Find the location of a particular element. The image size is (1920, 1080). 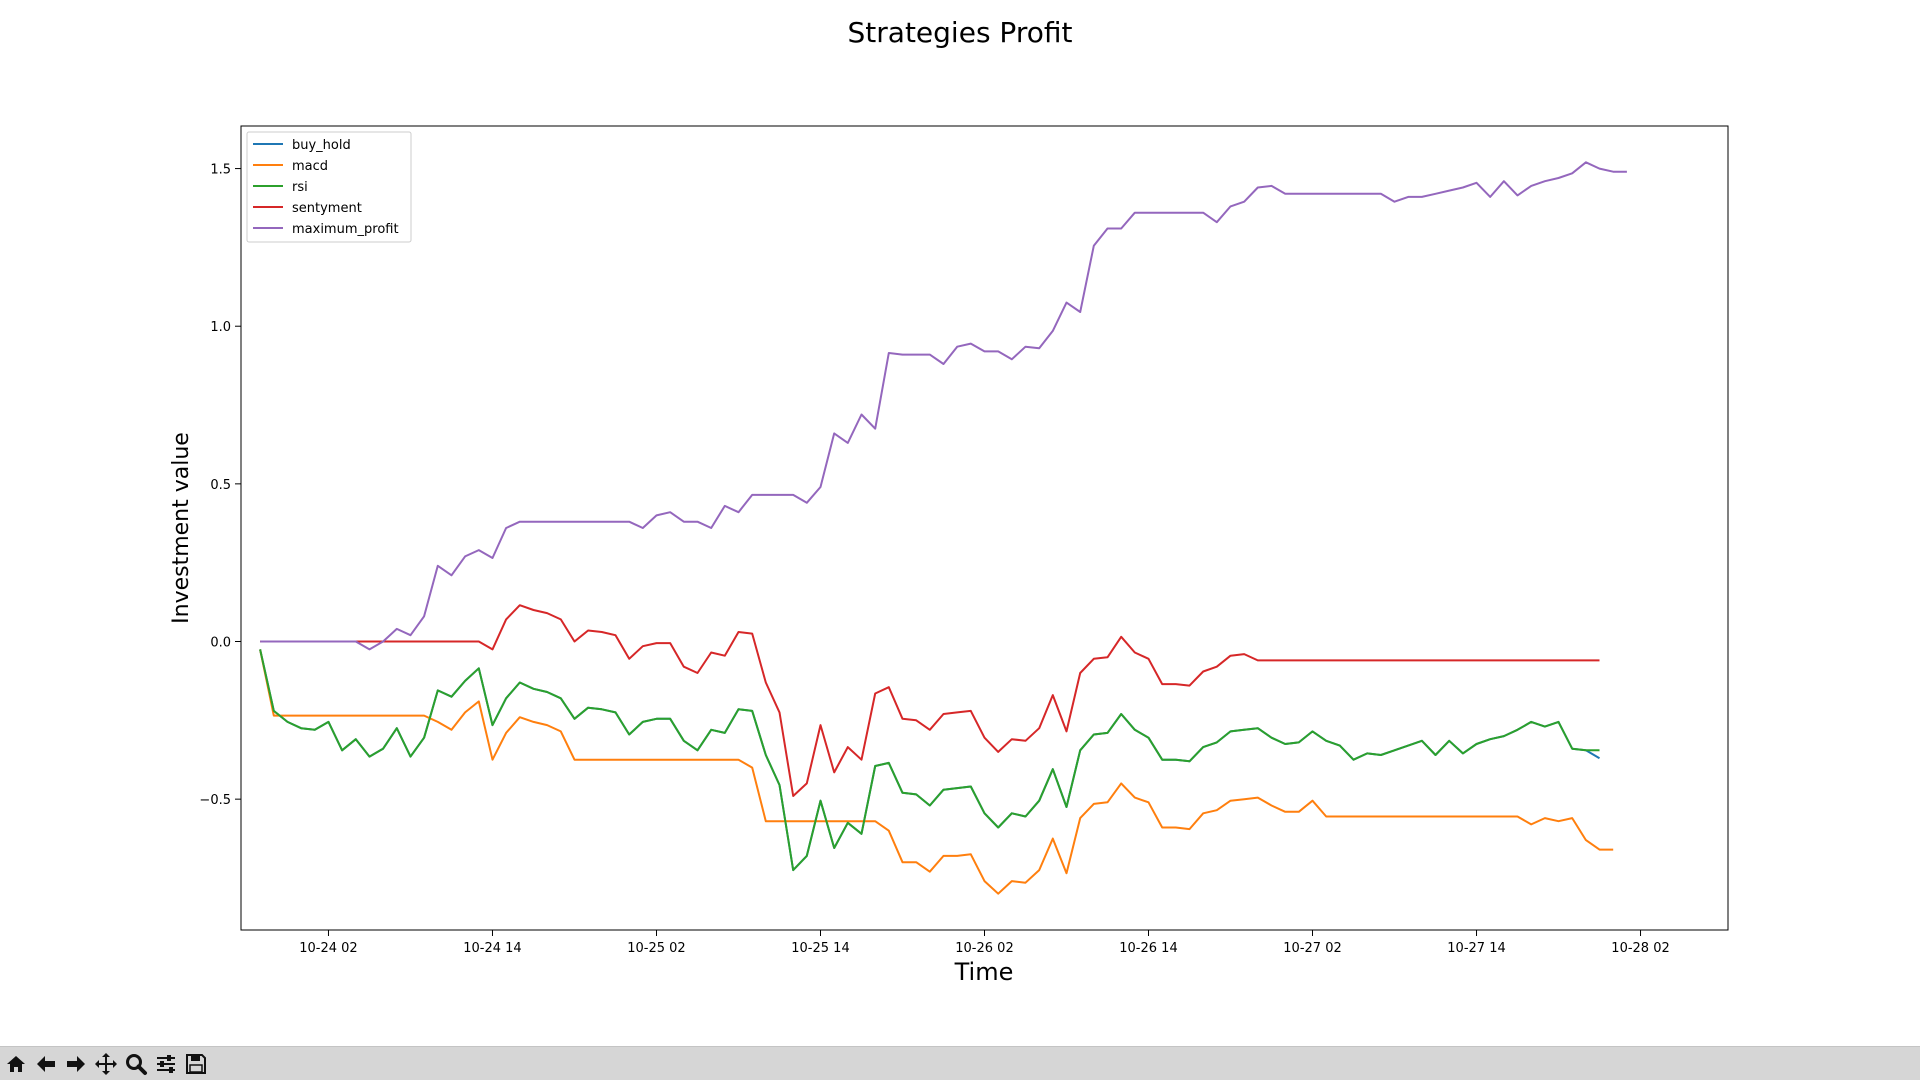

floppy-disk-icon is located at coordinates (196, 1063).